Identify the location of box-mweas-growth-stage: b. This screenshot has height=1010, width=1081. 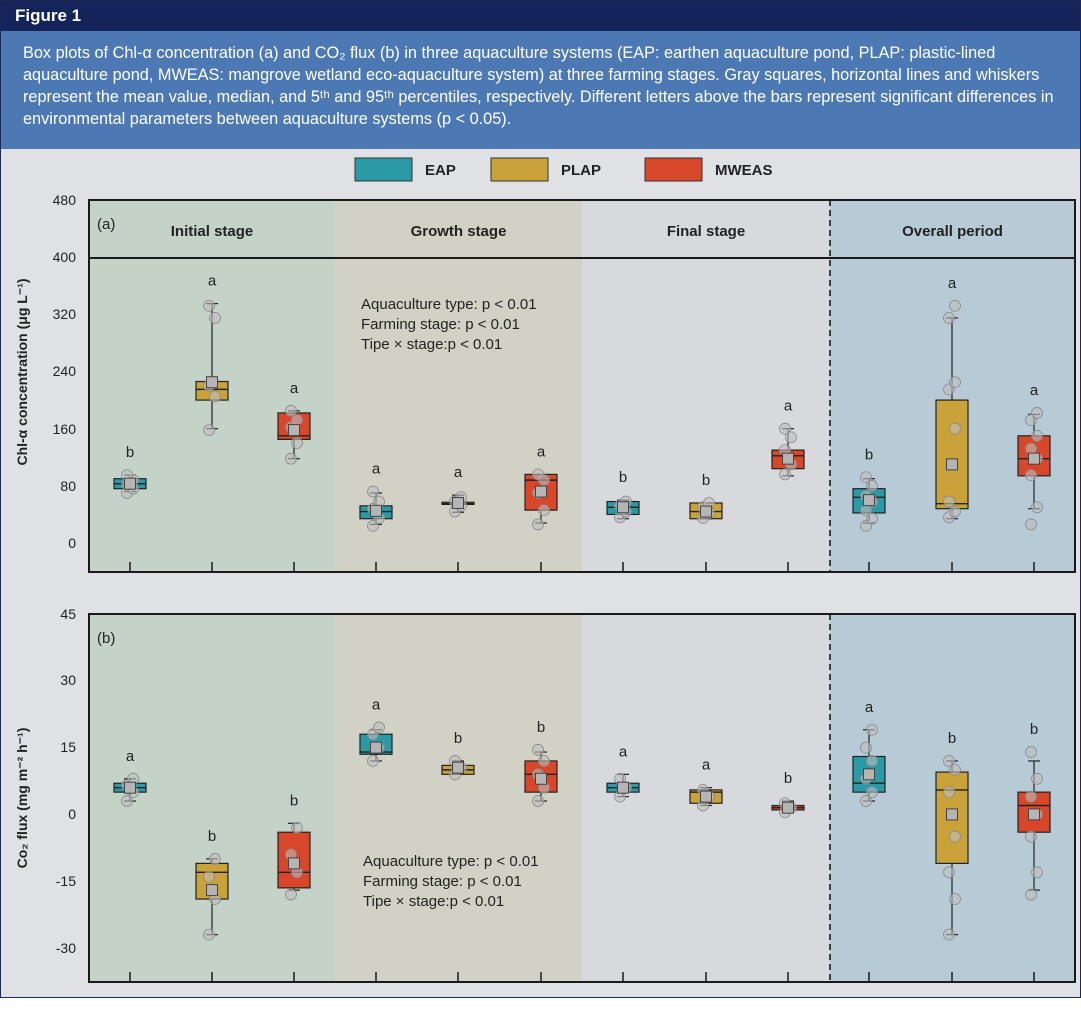
(541, 763).